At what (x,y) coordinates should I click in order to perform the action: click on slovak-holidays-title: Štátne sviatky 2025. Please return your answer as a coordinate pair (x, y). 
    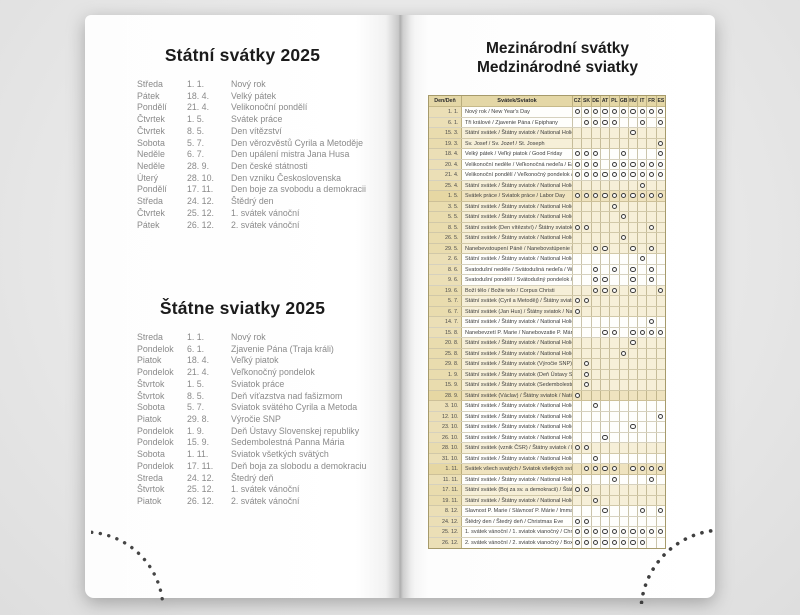
    Looking at the image, I should click on (242, 308).